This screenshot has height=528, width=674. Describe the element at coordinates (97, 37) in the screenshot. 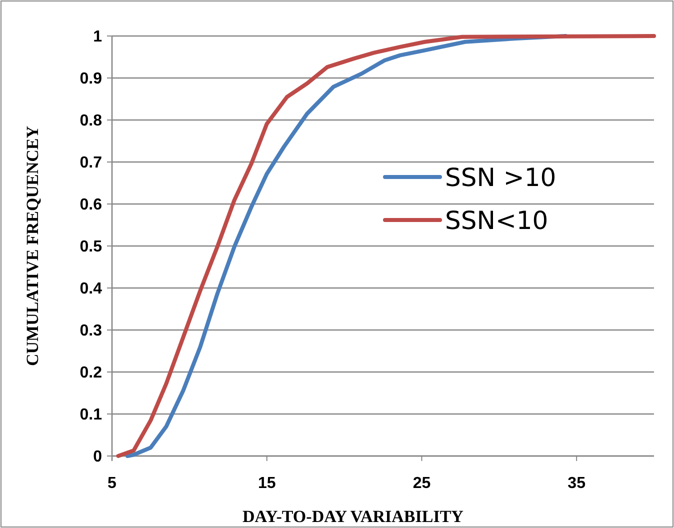

I see `y-tick-label: 1` at that location.